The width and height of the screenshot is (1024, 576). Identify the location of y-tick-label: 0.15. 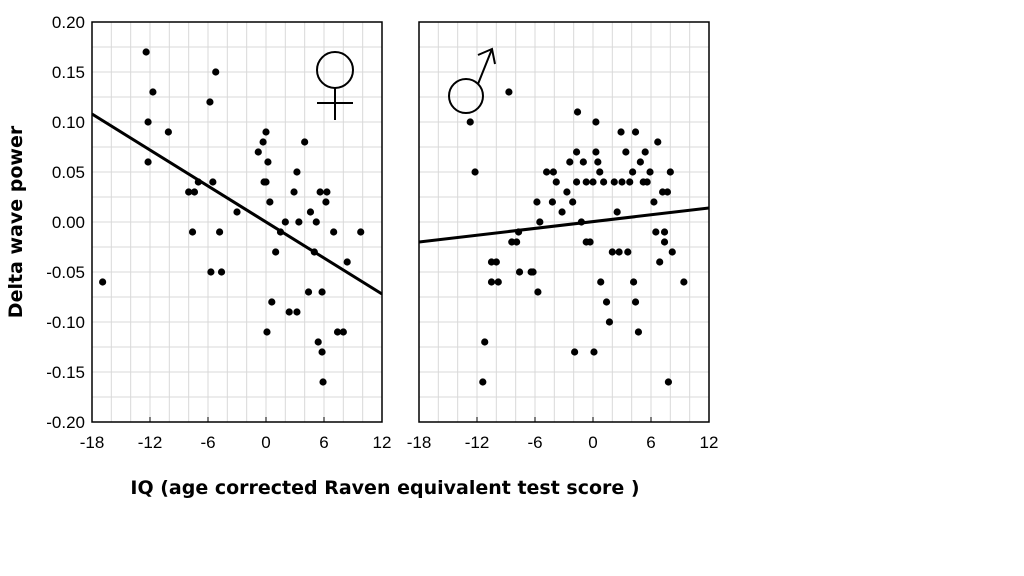
(68, 72).